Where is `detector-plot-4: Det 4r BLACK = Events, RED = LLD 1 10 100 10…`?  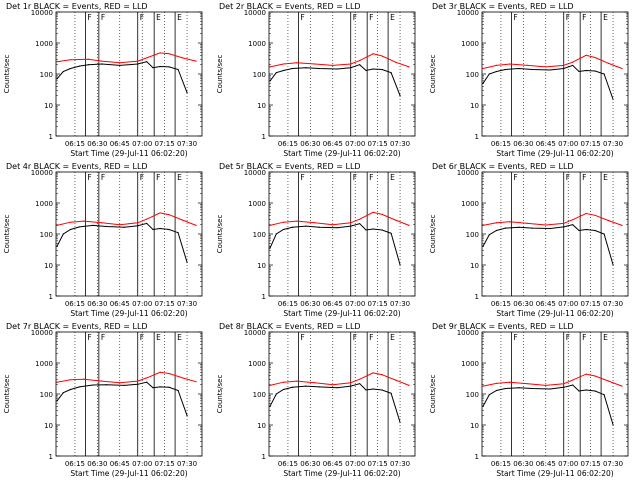 detector-plot-4: Det 4r BLACK = Events, RED = LLD 1 10 100 10… is located at coordinates (103, 240).